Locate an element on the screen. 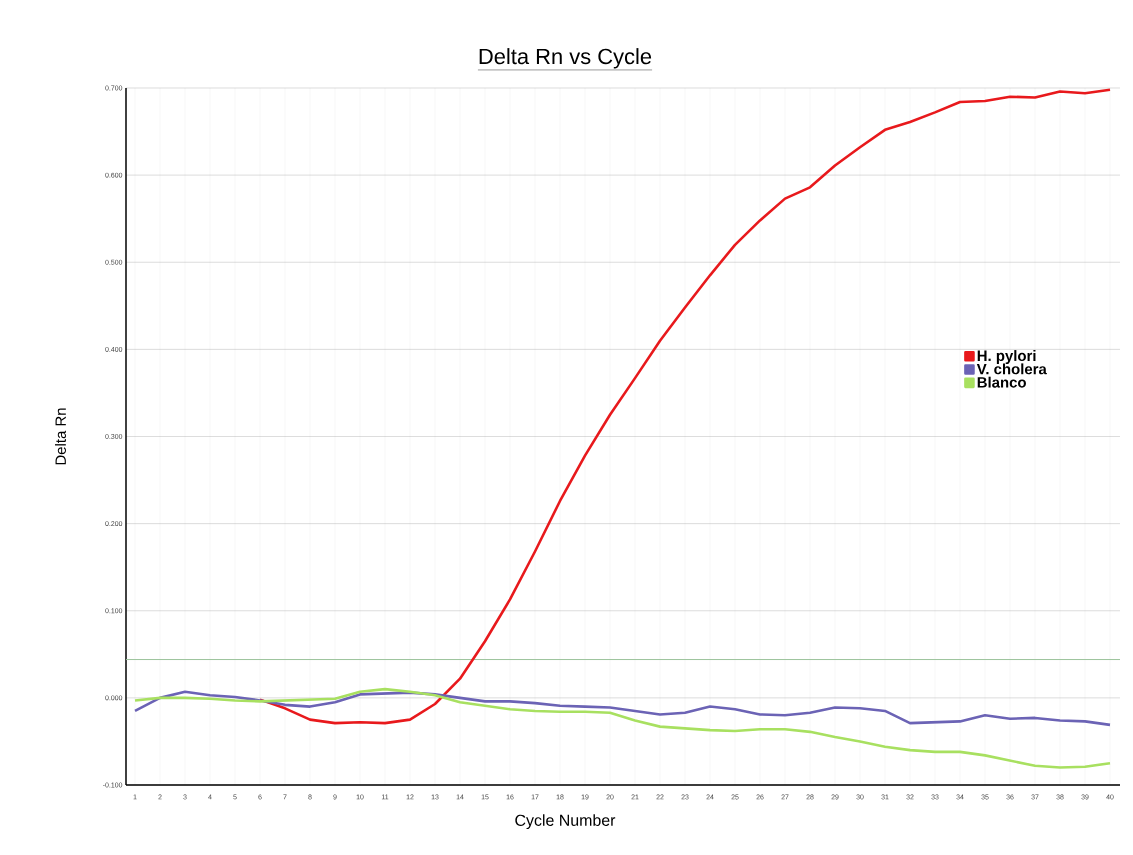  legend-label: V. cholera is located at coordinates (1011, 369).